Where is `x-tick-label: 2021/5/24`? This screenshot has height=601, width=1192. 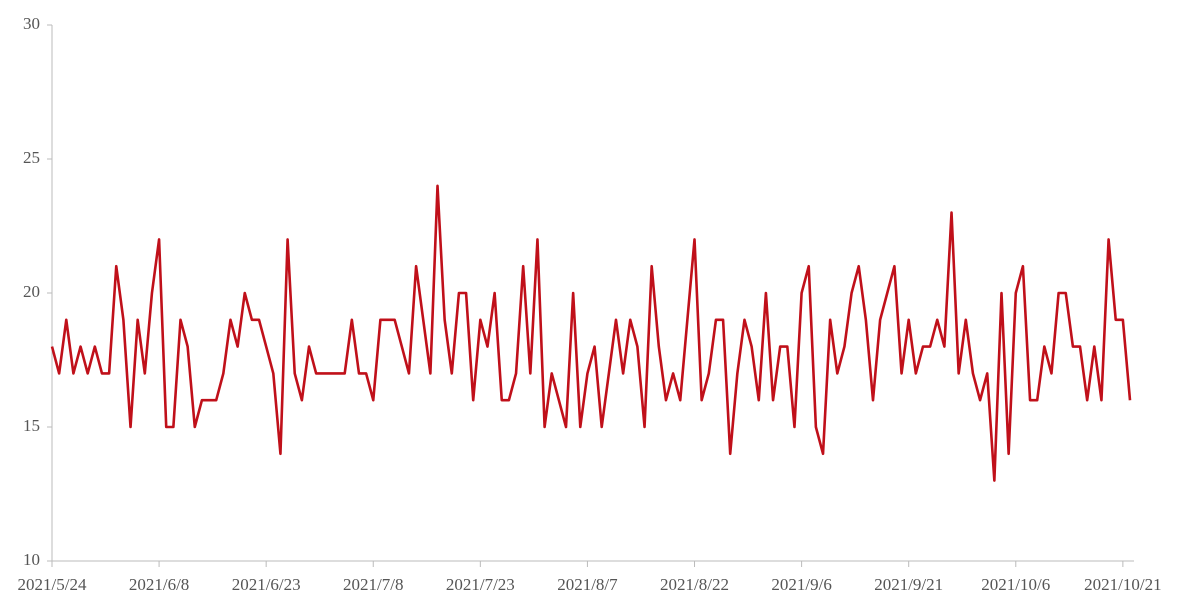
x-tick-label: 2021/5/24 is located at coordinates (52, 584).